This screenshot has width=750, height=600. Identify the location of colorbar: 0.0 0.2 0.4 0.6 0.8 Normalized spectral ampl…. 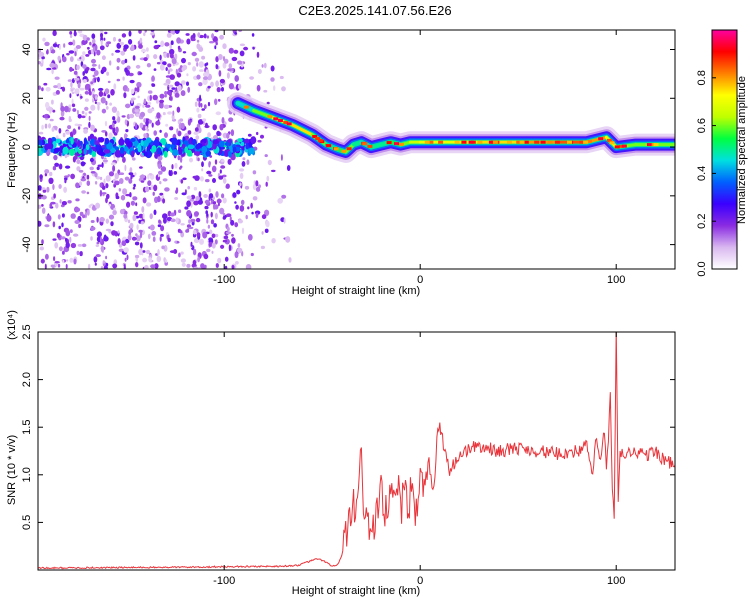
(722, 153).